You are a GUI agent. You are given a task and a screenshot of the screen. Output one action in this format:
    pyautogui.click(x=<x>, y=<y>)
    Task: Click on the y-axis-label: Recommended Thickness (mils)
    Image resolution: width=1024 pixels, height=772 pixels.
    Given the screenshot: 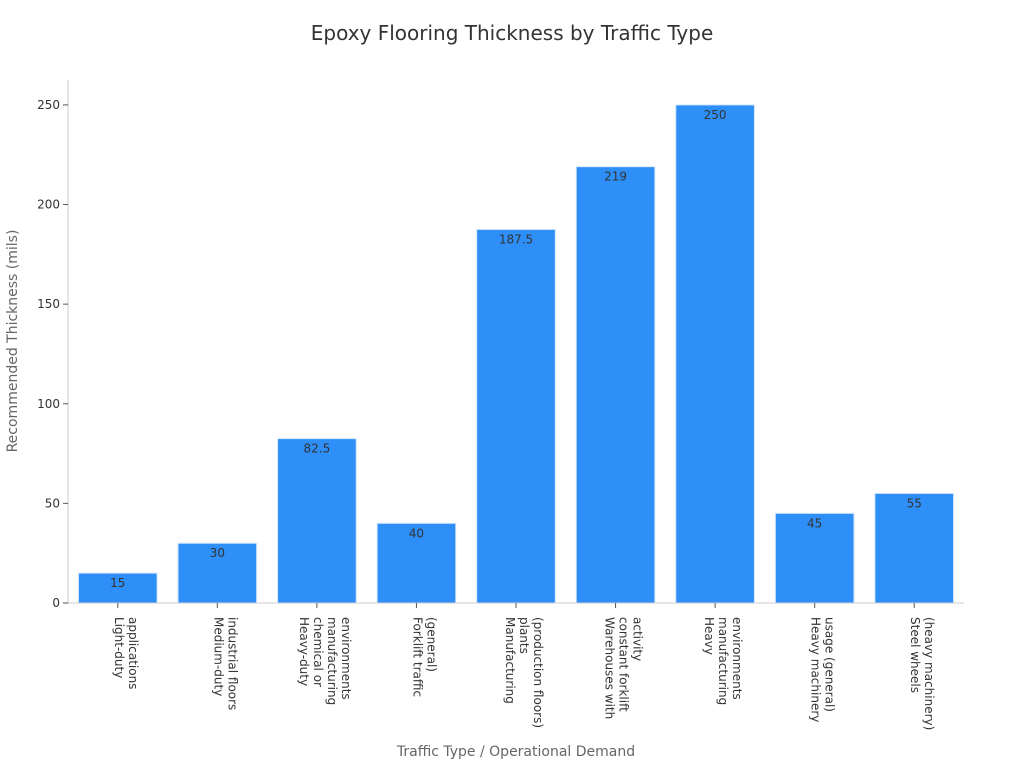 What is the action you would take?
    pyautogui.click(x=13, y=341)
    